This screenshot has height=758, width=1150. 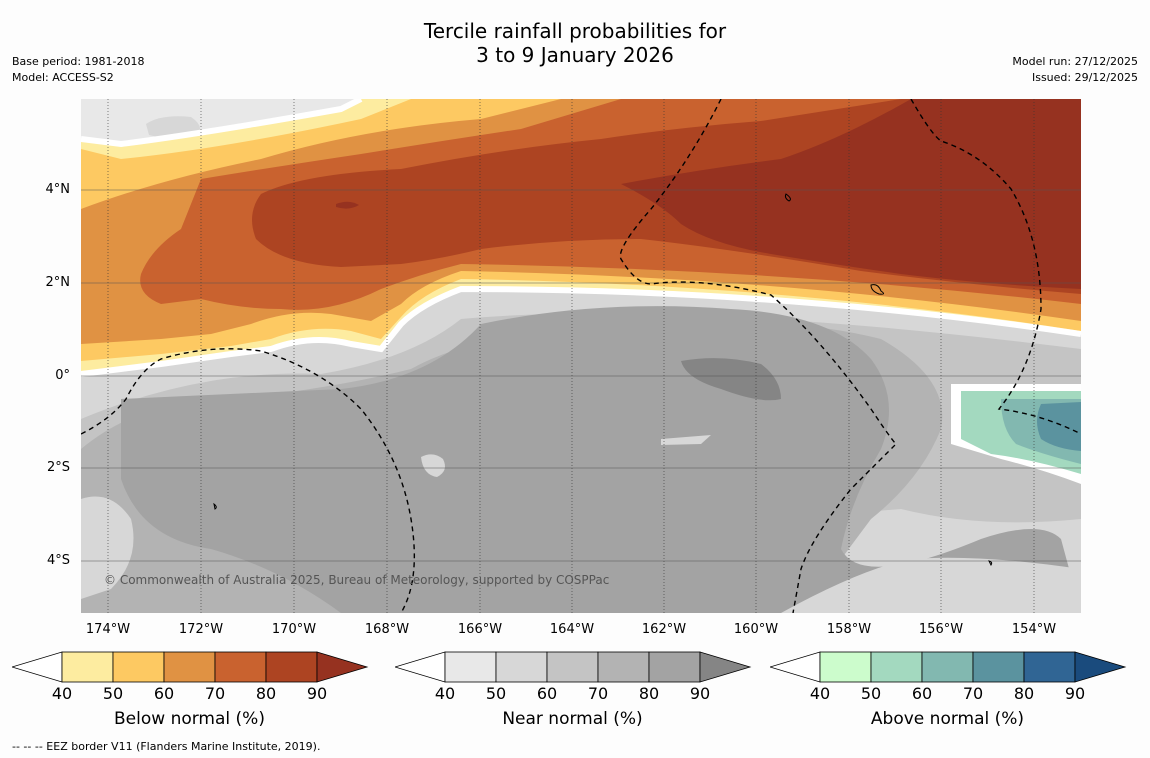 I want to click on near-normal-tick-50: 50, so click(x=496, y=693).